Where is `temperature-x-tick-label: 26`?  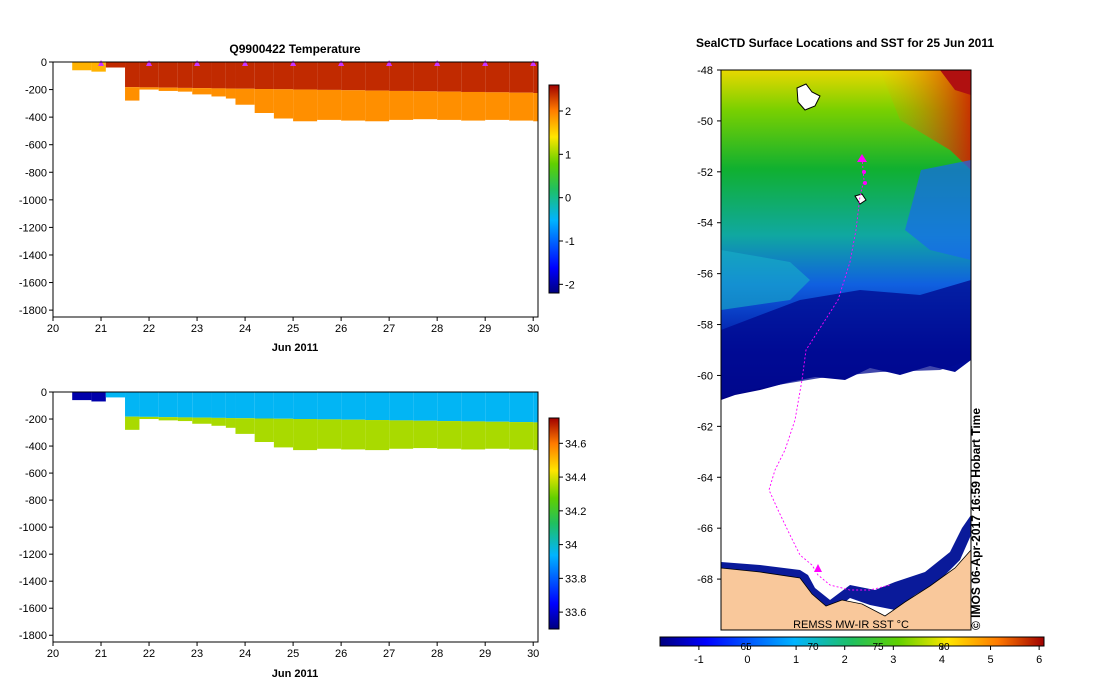
temperature-x-tick-label: 26 is located at coordinates (341, 329).